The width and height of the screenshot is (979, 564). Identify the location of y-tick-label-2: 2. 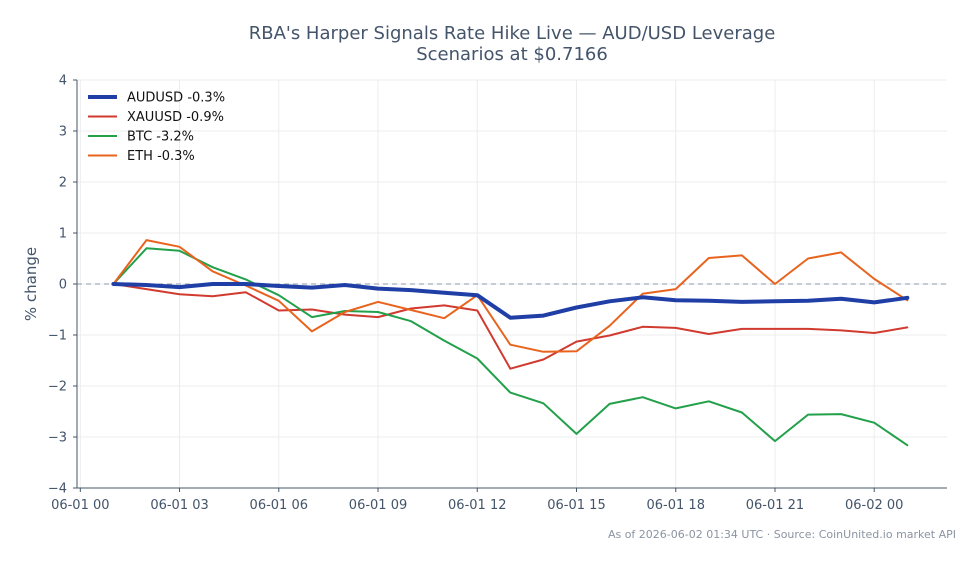
(63, 183).